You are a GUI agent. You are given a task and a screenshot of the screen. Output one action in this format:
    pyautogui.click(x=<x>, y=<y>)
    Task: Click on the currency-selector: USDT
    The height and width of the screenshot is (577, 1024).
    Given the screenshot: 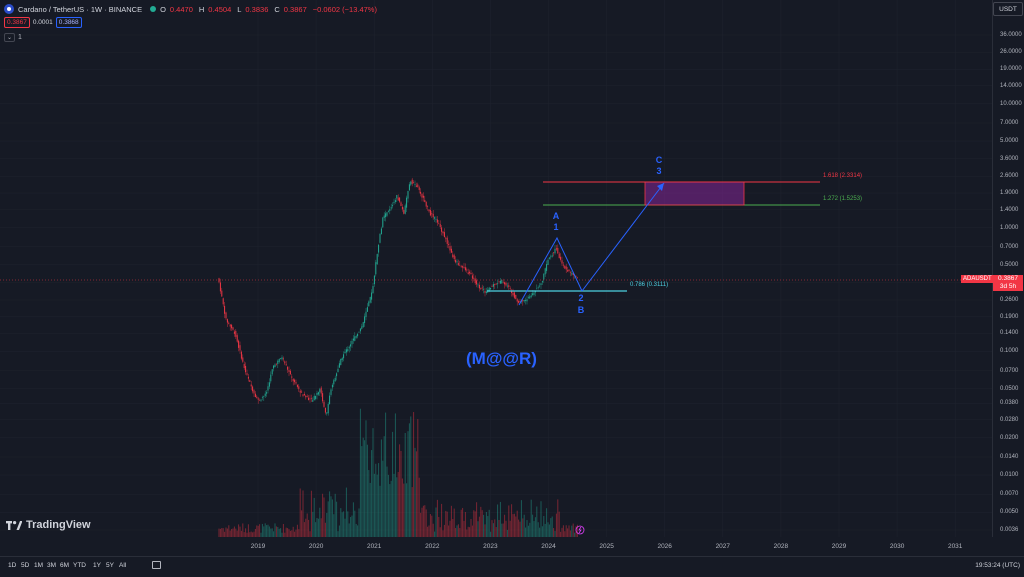 What is the action you would take?
    pyautogui.click(x=1008, y=9)
    